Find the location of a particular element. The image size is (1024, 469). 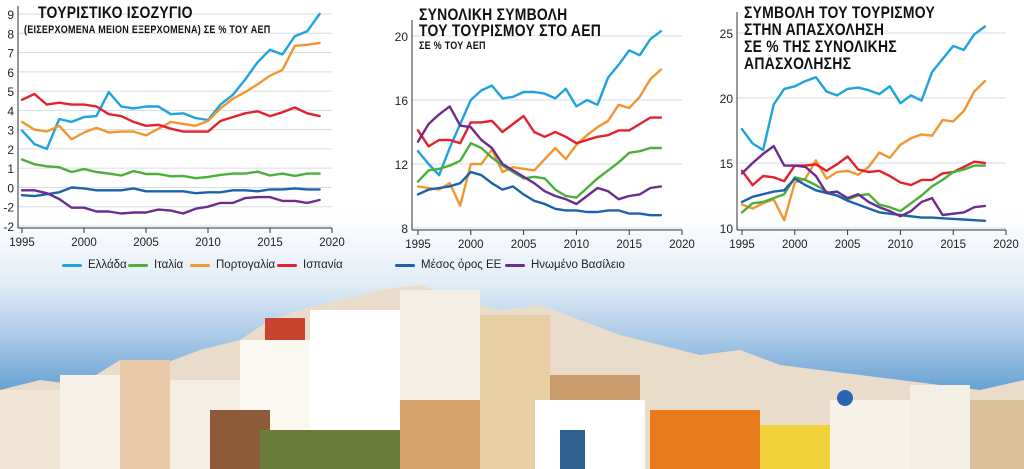

legend-label: Ιταλία is located at coordinates (169, 265).